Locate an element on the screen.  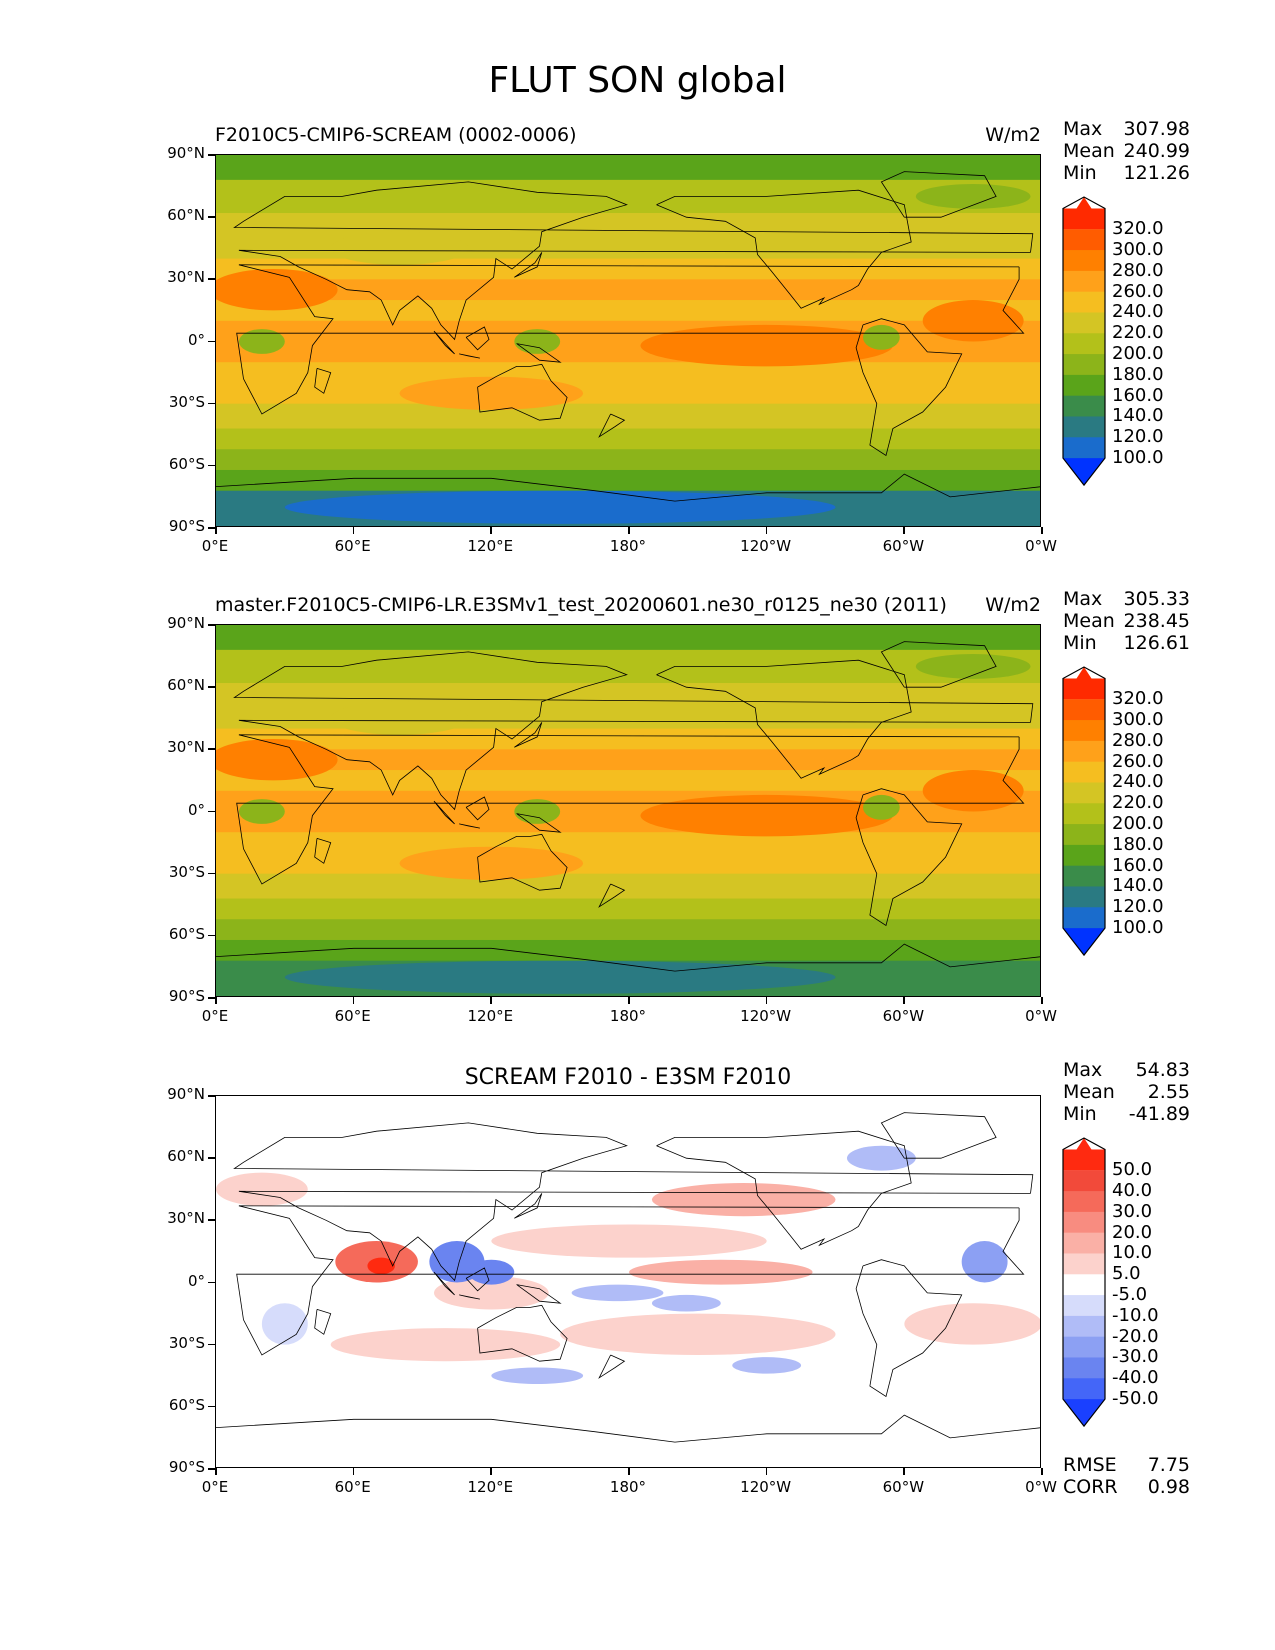
map-plot is located at coordinates (628, 1281).